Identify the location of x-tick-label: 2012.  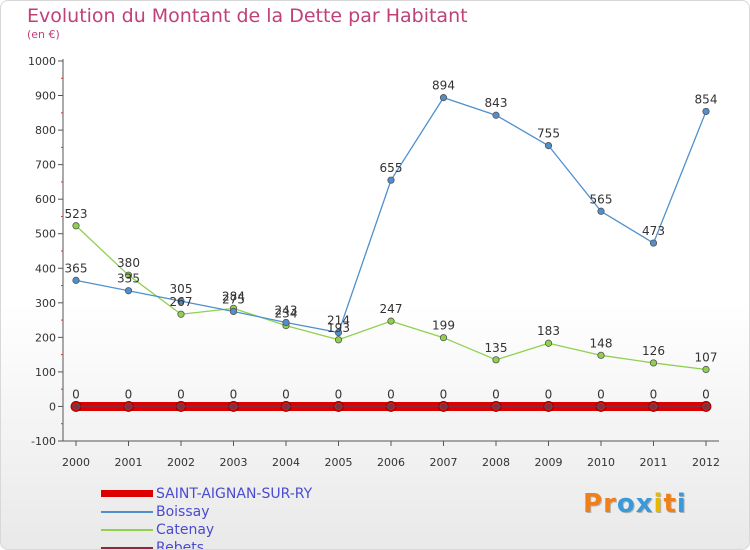
(706, 462).